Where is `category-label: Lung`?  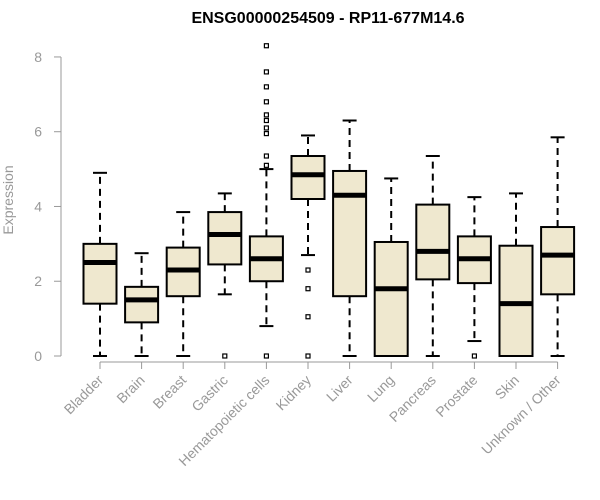
category-label: Lung is located at coordinates (380, 388).